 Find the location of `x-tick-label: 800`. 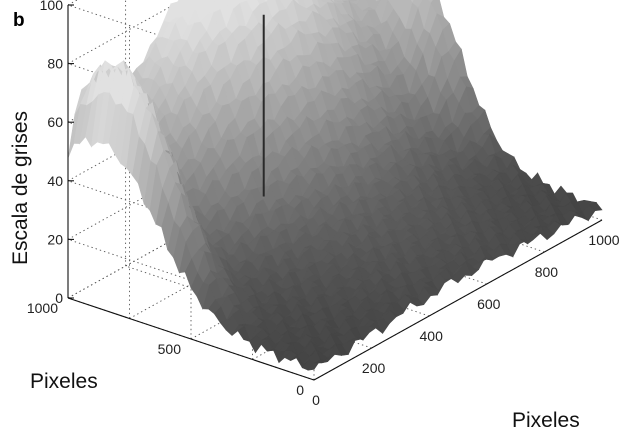

x-tick-label: 800 is located at coordinates (547, 272).